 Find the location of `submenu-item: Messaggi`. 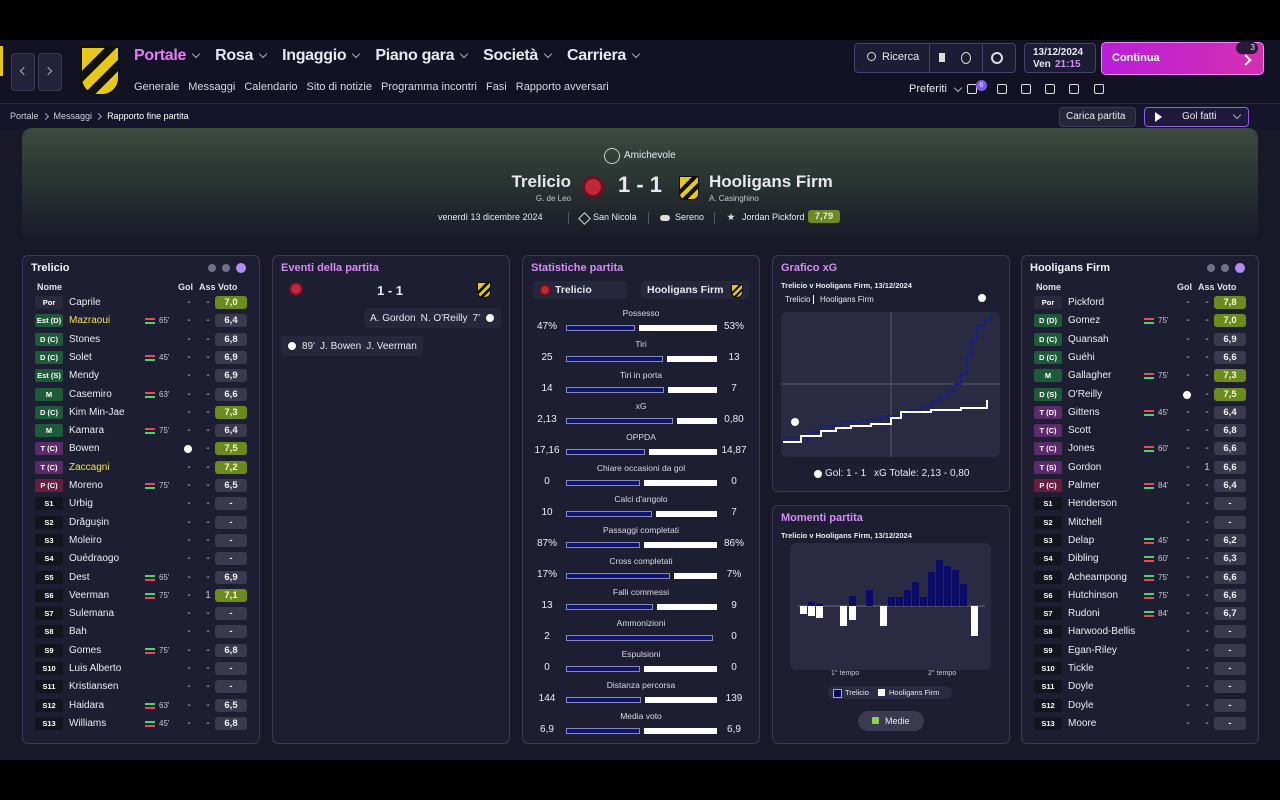

submenu-item: Messaggi is located at coordinates (212, 87).